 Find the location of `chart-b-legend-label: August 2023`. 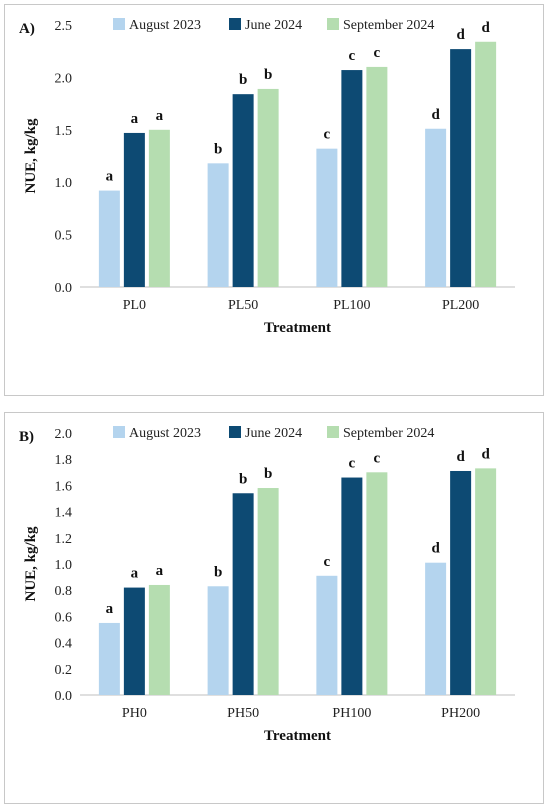

chart-b-legend-label: August 2023 is located at coordinates (165, 433).